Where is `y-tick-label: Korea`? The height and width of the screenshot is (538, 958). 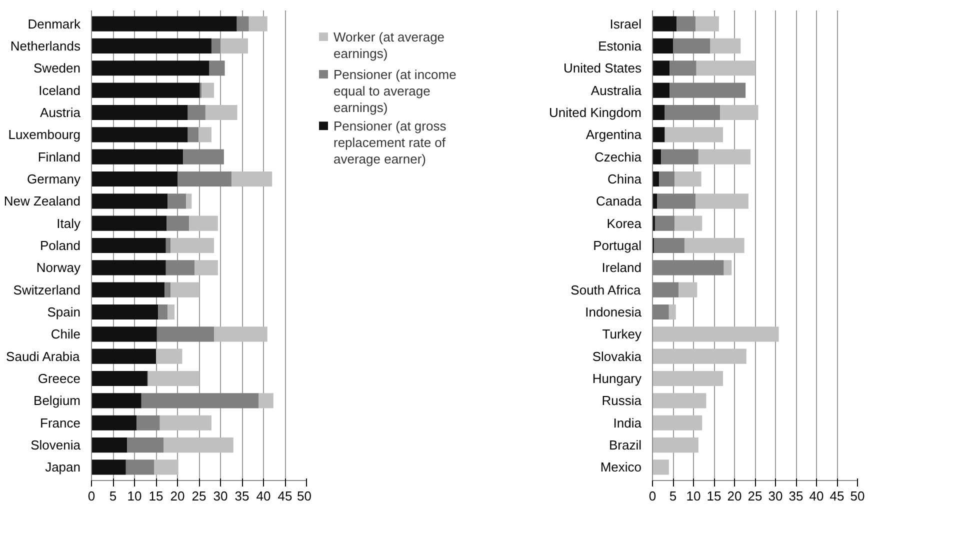 y-tick-label: Korea is located at coordinates (624, 223).